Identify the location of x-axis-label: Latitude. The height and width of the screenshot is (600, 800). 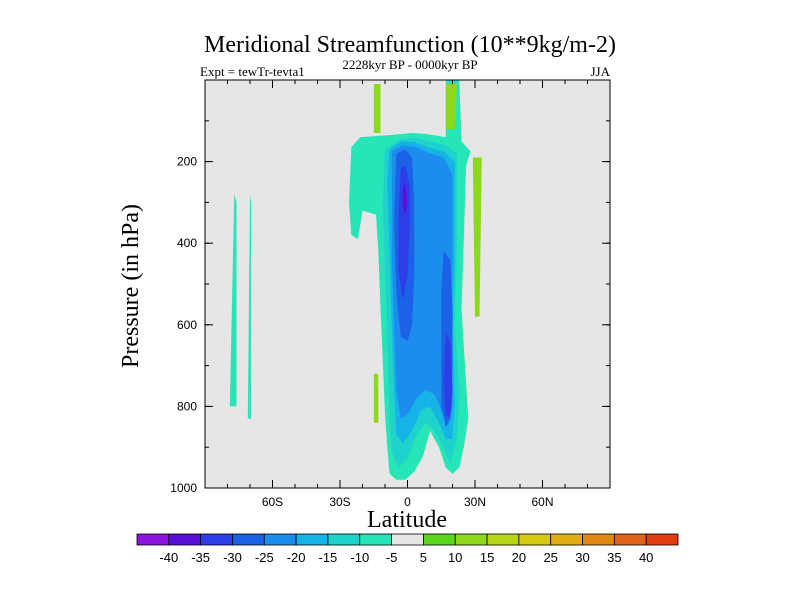
(407, 520).